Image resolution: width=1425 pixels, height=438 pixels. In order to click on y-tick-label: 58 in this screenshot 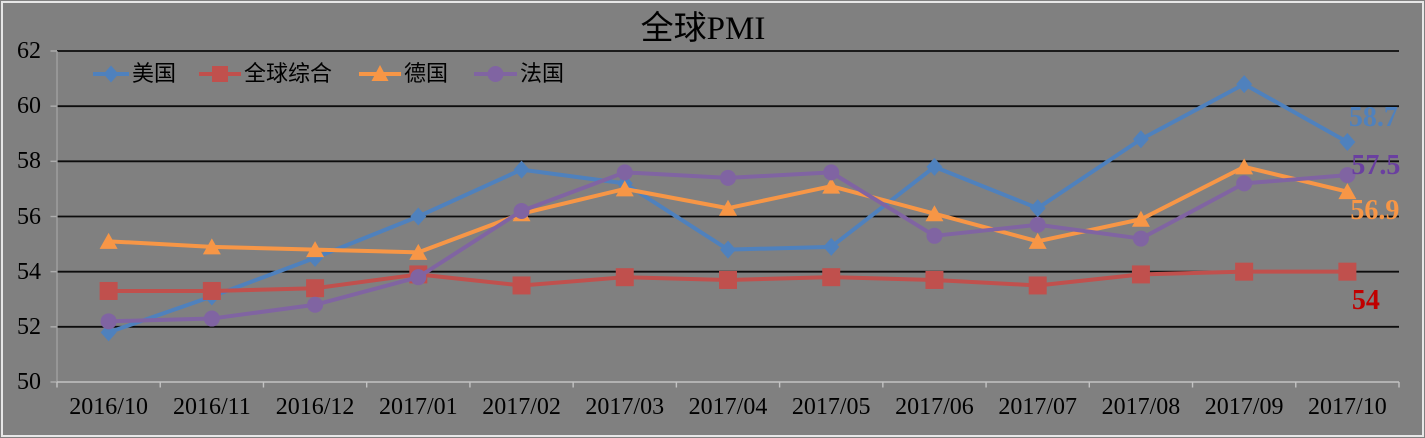, I will do `click(29, 161)`.